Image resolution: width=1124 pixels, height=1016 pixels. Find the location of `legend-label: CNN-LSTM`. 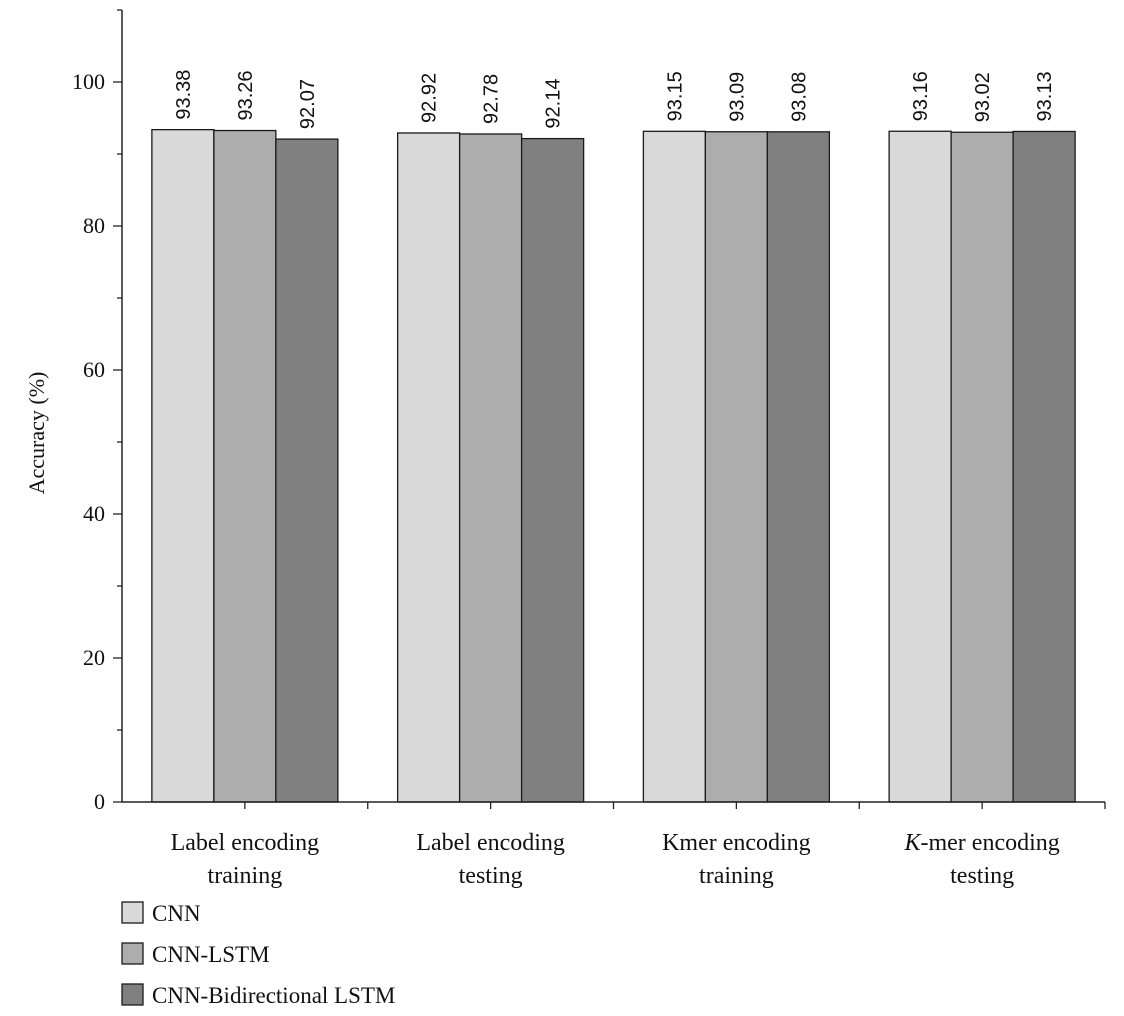

legend-label: CNN-LSTM is located at coordinates (211, 954).